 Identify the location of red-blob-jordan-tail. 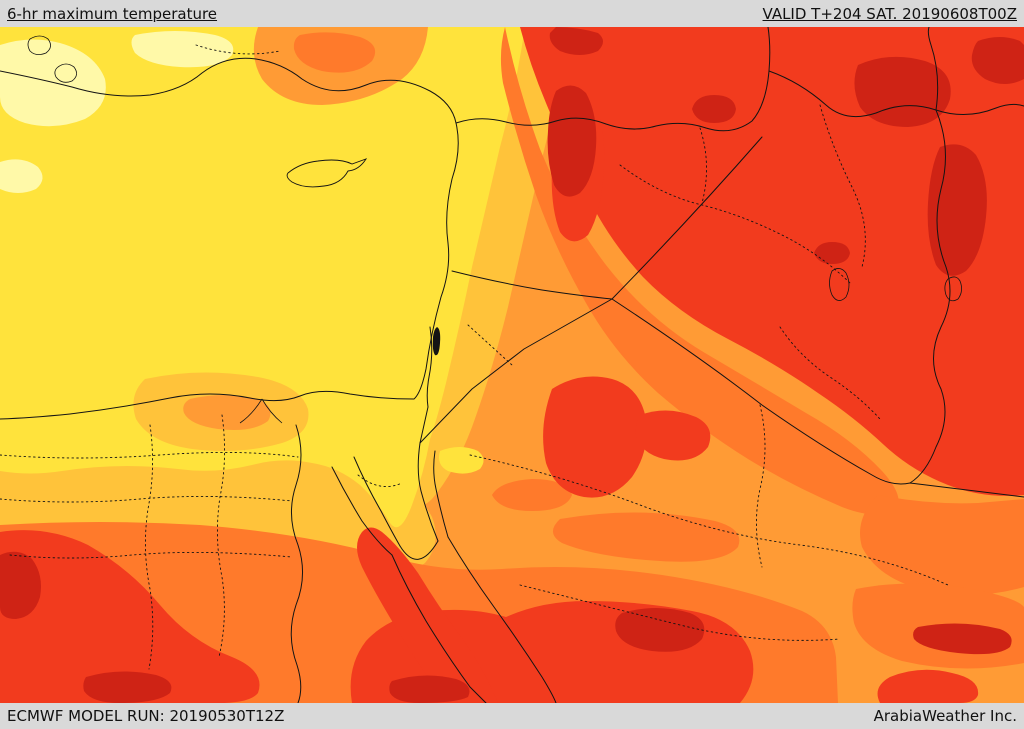
(673, 435).